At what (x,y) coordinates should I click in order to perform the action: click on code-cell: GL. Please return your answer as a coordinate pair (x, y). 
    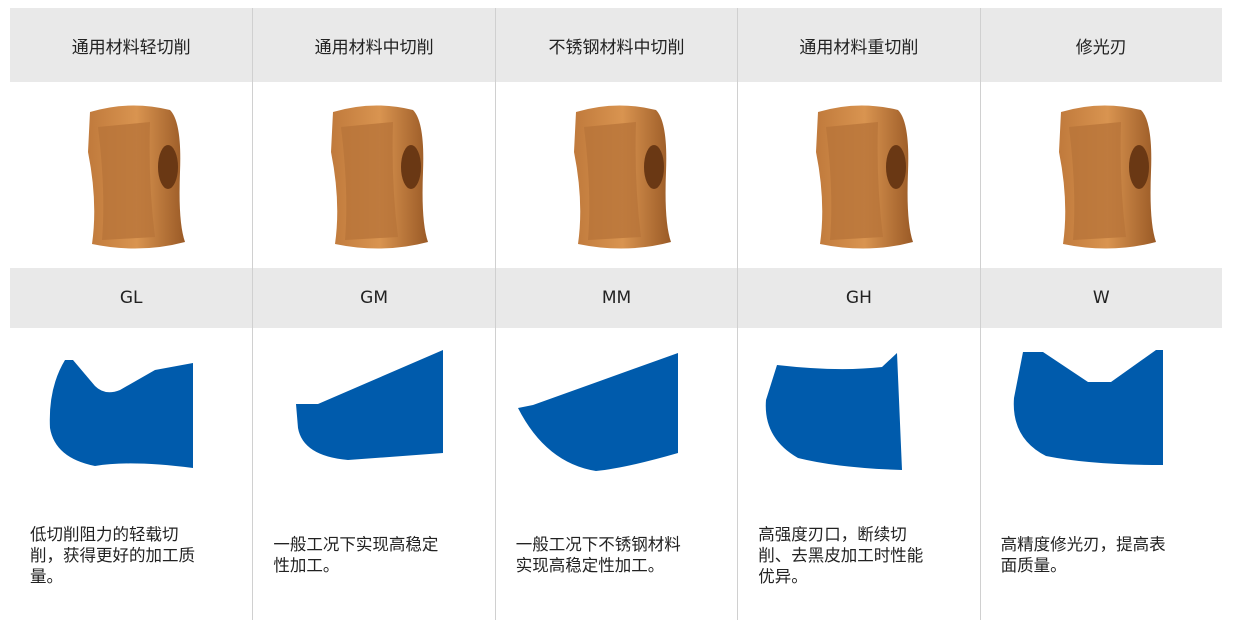
    Looking at the image, I should click on (131, 298).